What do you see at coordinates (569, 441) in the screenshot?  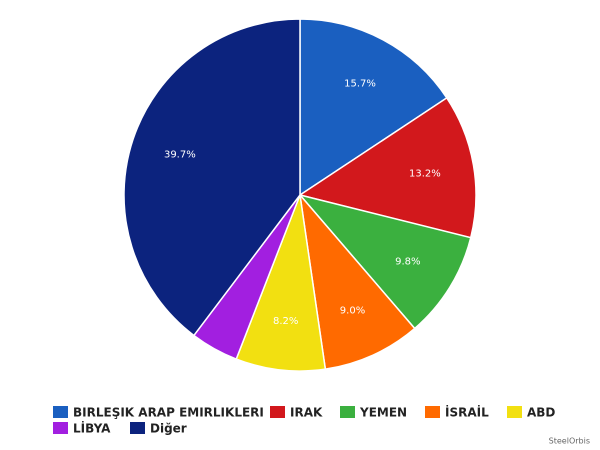 I see `watermark: SteelOrbis` at bounding box center [569, 441].